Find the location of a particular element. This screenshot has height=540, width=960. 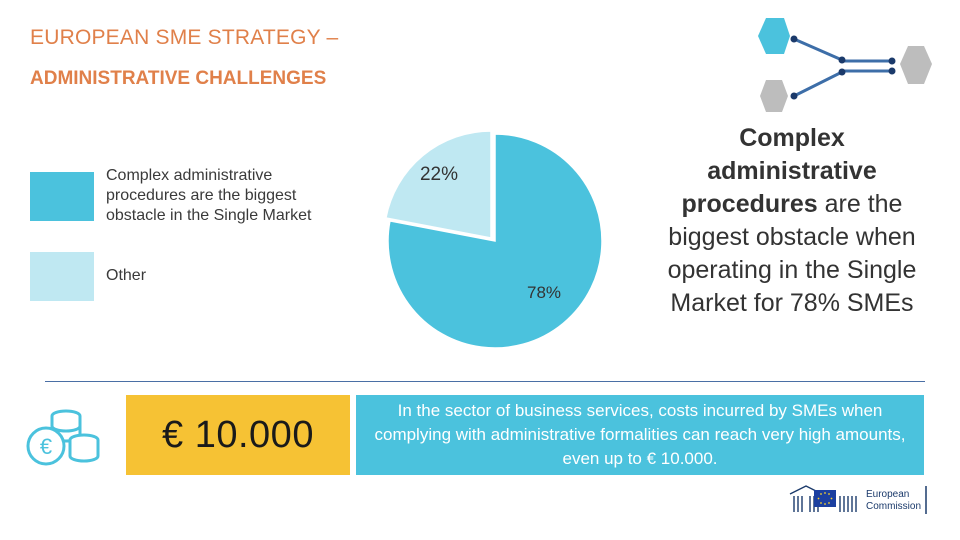

pie-label-complex: 78% is located at coordinates (544, 292).